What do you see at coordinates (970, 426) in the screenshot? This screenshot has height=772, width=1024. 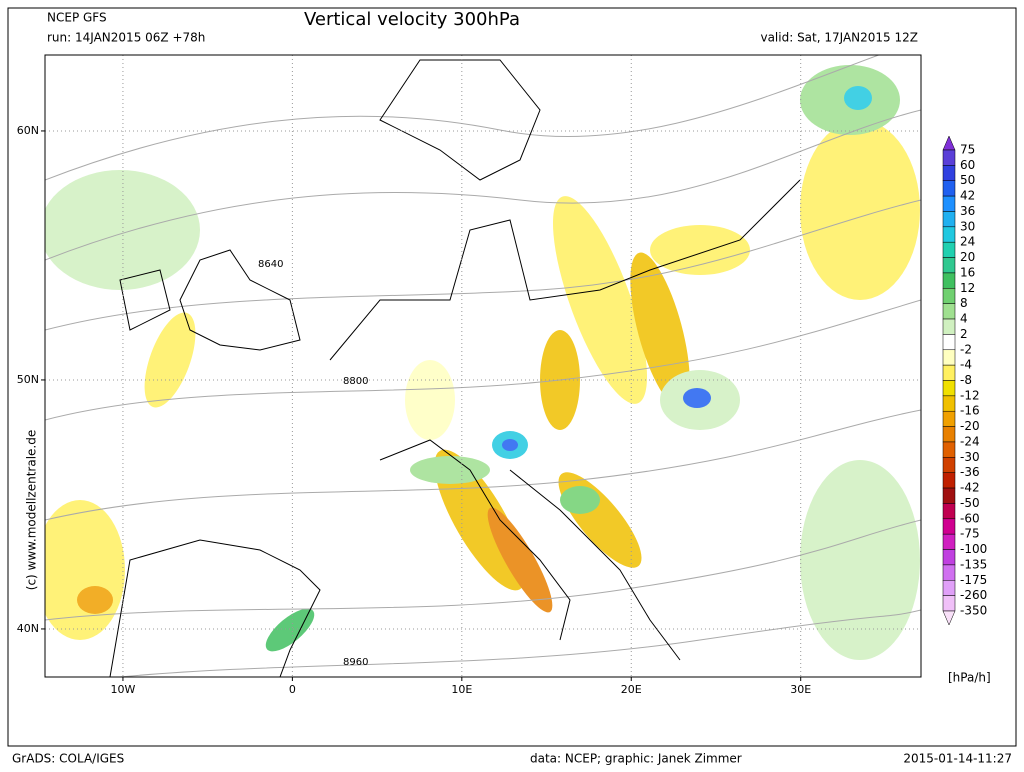 I see `colorbar-label: -20` at bounding box center [970, 426].